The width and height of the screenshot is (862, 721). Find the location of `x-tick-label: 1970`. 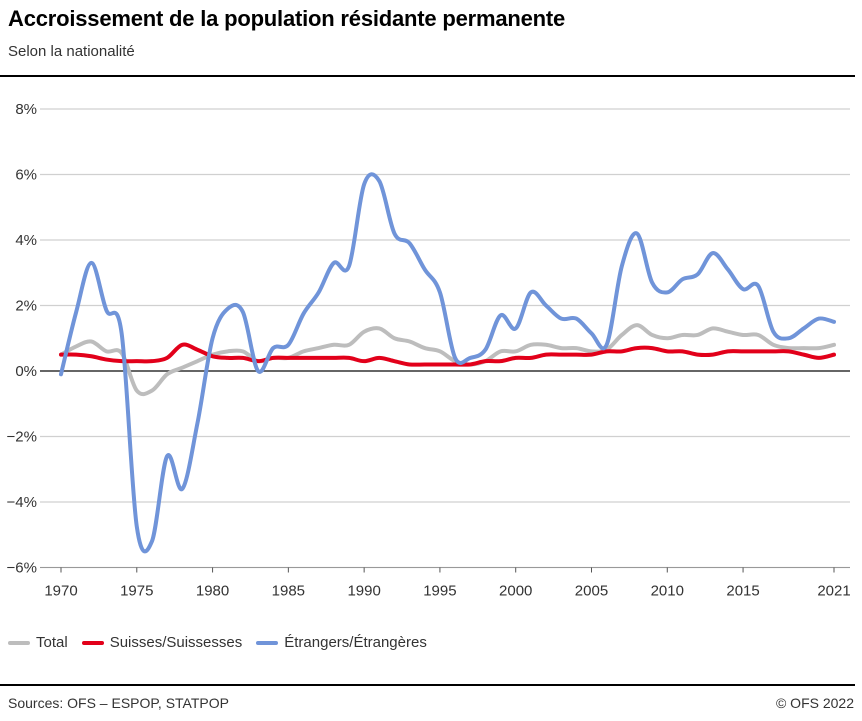

x-tick-label: 1970 is located at coordinates (60, 591).